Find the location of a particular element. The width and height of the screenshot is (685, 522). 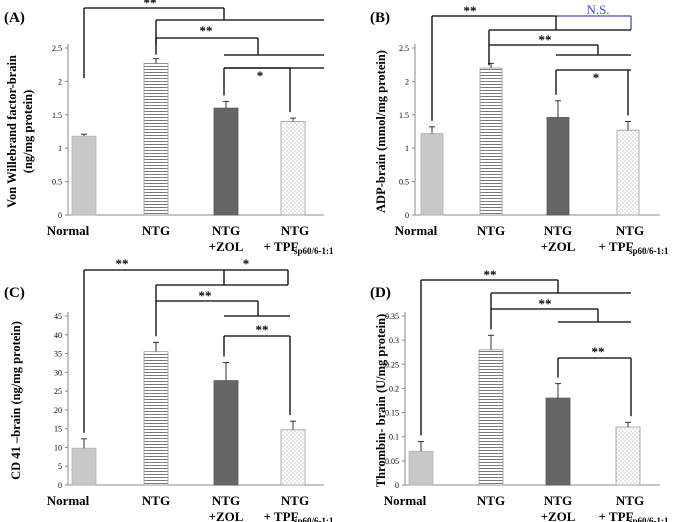

y-tick-label: 0.2 is located at coordinates (394, 388).